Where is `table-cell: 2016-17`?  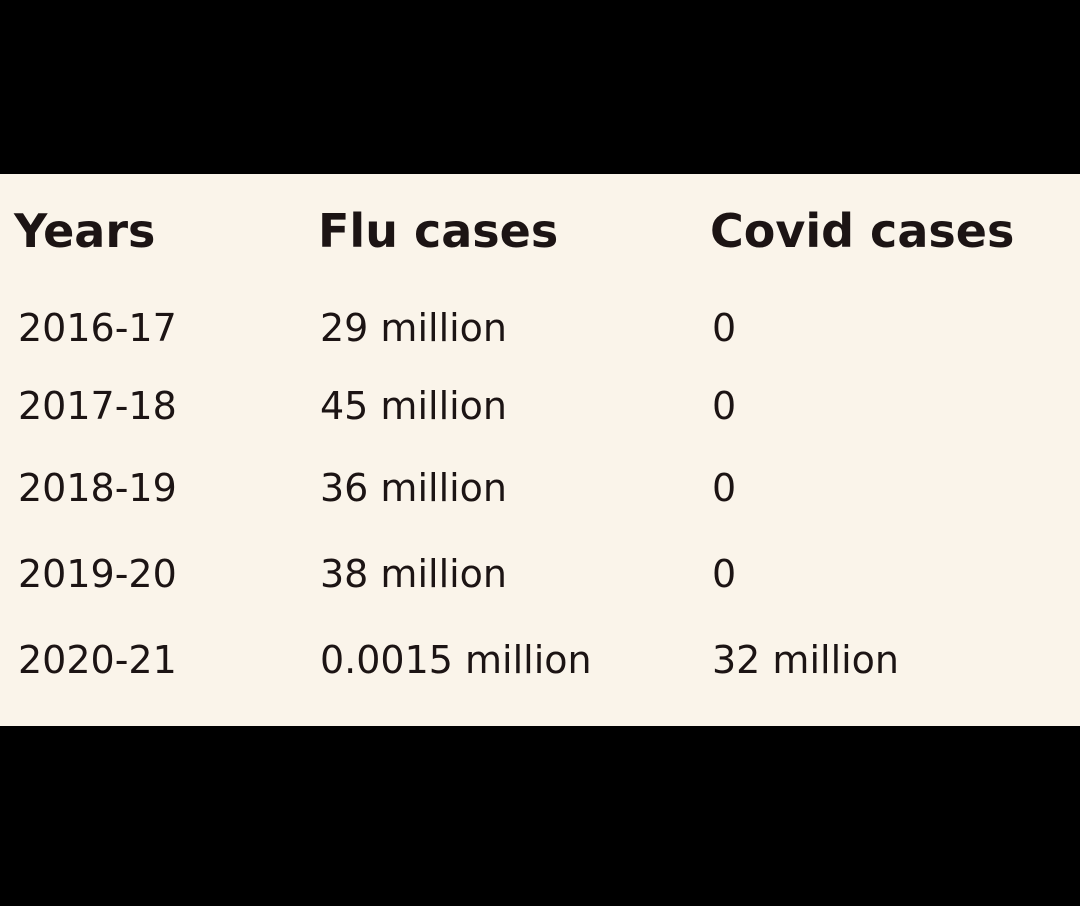 table-cell: 2016-17 is located at coordinates (97, 328).